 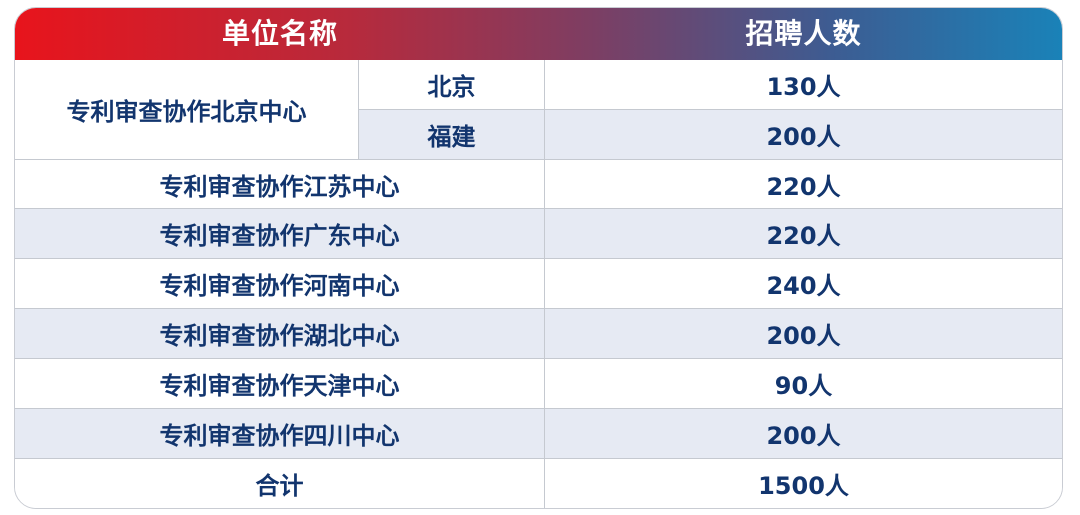 What do you see at coordinates (279, 33) in the screenshot?
I see `header-unit-name: 单位名称` at bounding box center [279, 33].